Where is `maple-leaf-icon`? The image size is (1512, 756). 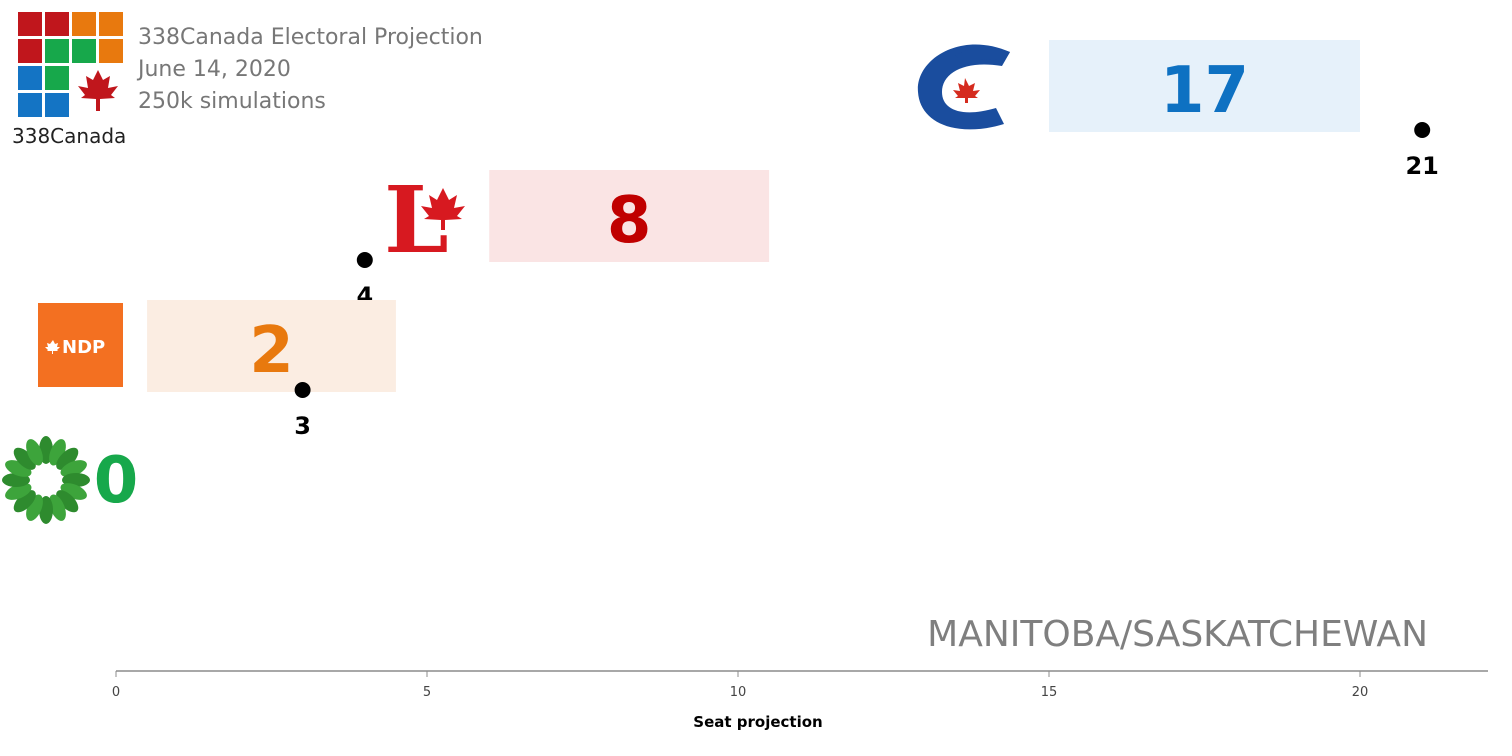
maple-leaf-icon is located at coordinates (98, 90).